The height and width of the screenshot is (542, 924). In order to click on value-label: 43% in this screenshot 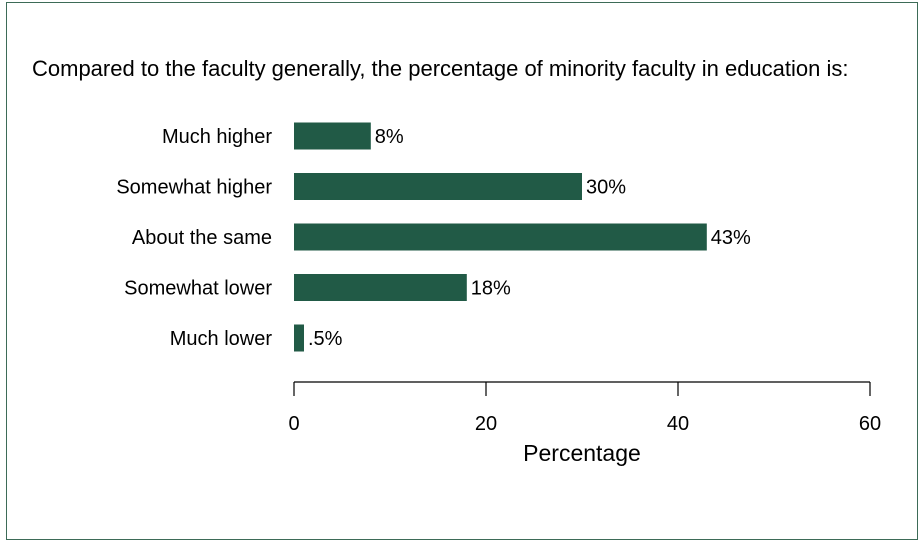, I will do `click(731, 238)`.